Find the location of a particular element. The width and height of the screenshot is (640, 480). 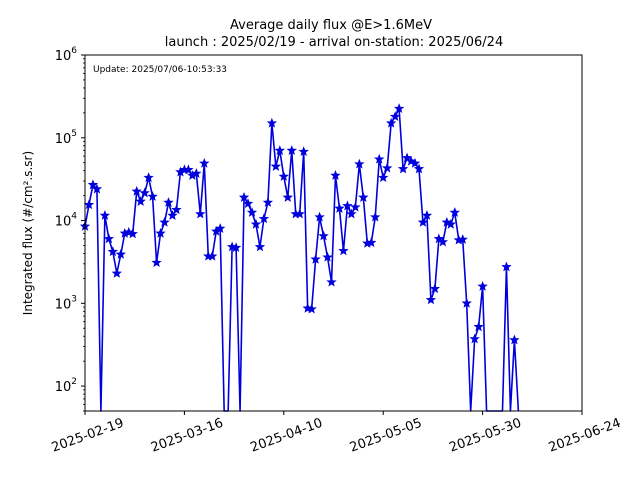

y-tick-label: 10⁴ is located at coordinates (66, 221).